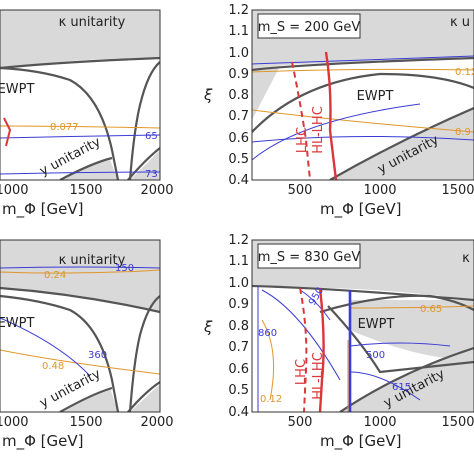 This screenshot has width=474, height=474. Describe the element at coordinates (64, 127) in the screenshot. I see `contour-label: 0.077` at that location.